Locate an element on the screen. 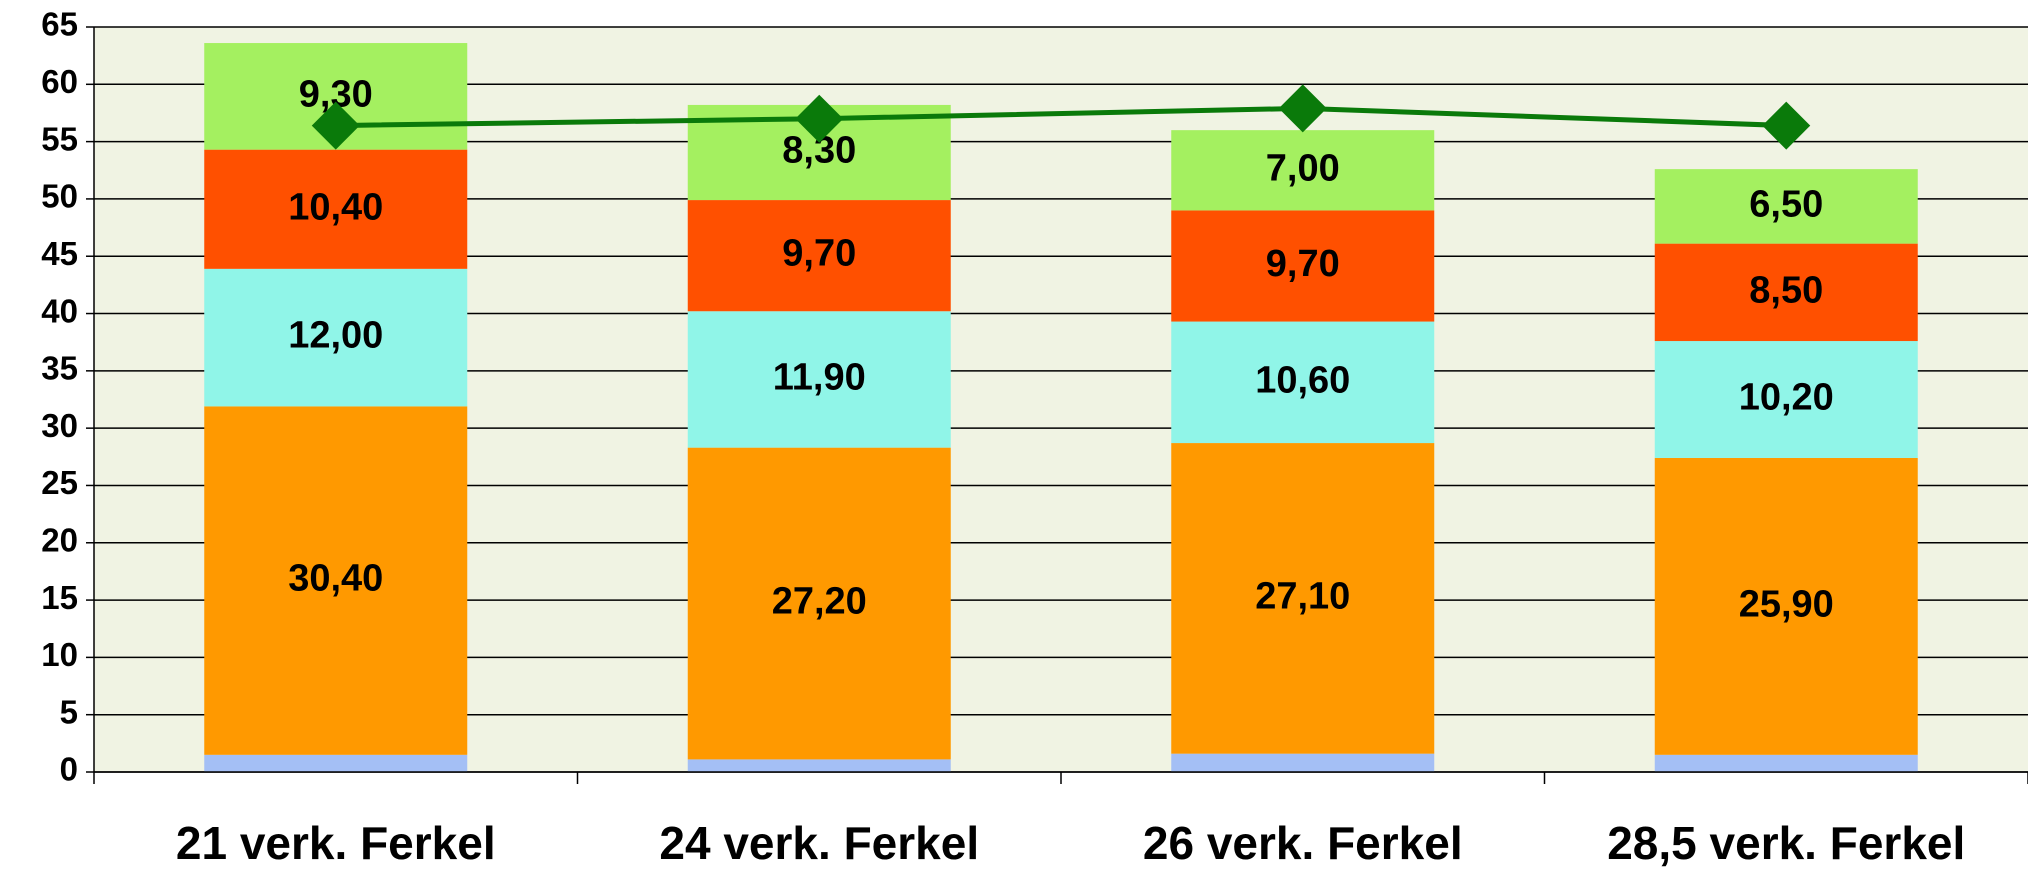  data-label: 7,00 is located at coordinates (1303, 168).